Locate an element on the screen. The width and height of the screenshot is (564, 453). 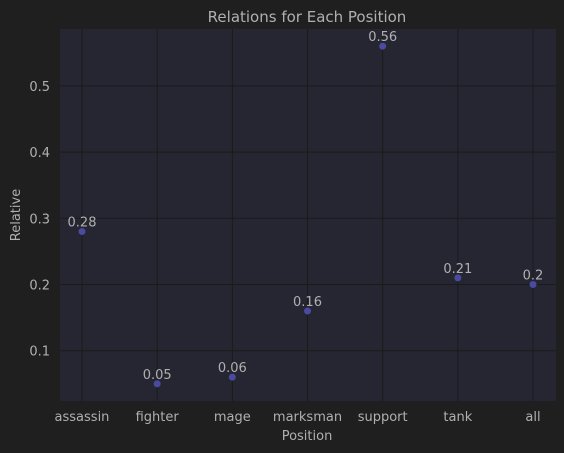
x-tick-label: fighter is located at coordinates (158, 417).